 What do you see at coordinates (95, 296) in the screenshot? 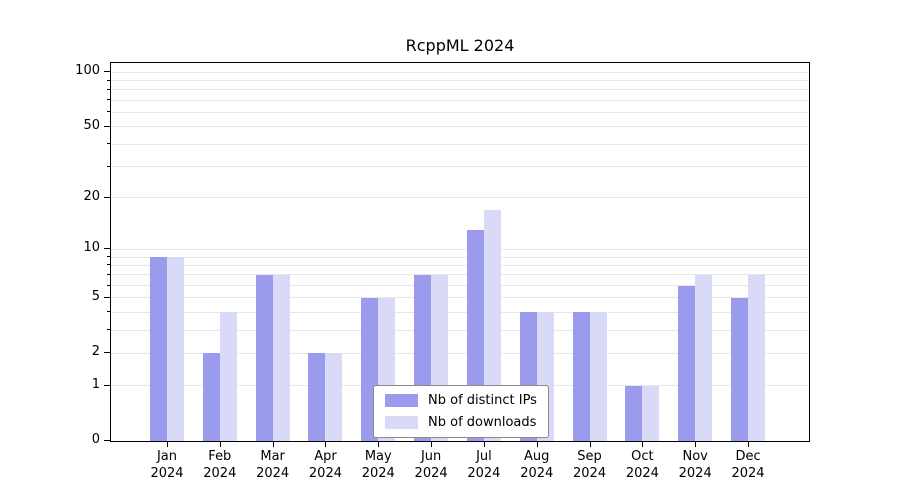
I see `y-tick-label: 5` at bounding box center [95, 296].